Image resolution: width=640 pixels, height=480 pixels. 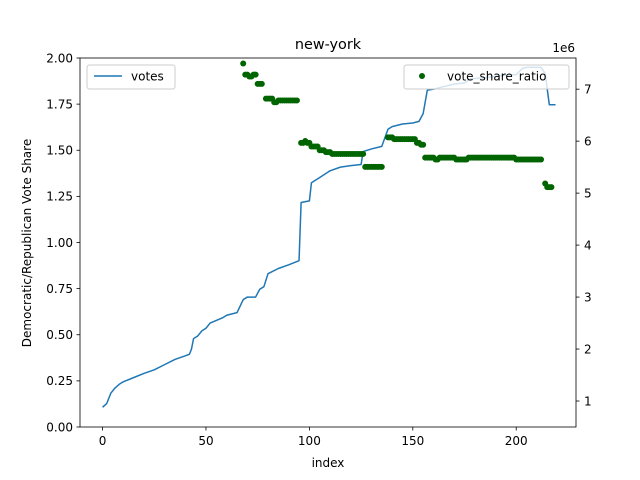 I want to click on y-right-tick-label: 4, so click(x=588, y=245).